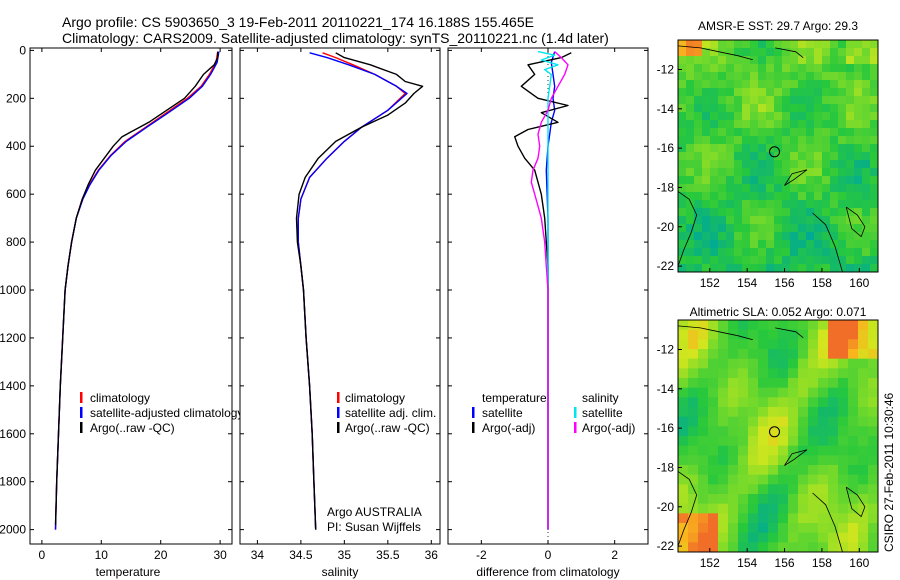  What do you see at coordinates (473, 412) in the screenshot?
I see `legend-swatch-temp-satellite` at bounding box center [473, 412].